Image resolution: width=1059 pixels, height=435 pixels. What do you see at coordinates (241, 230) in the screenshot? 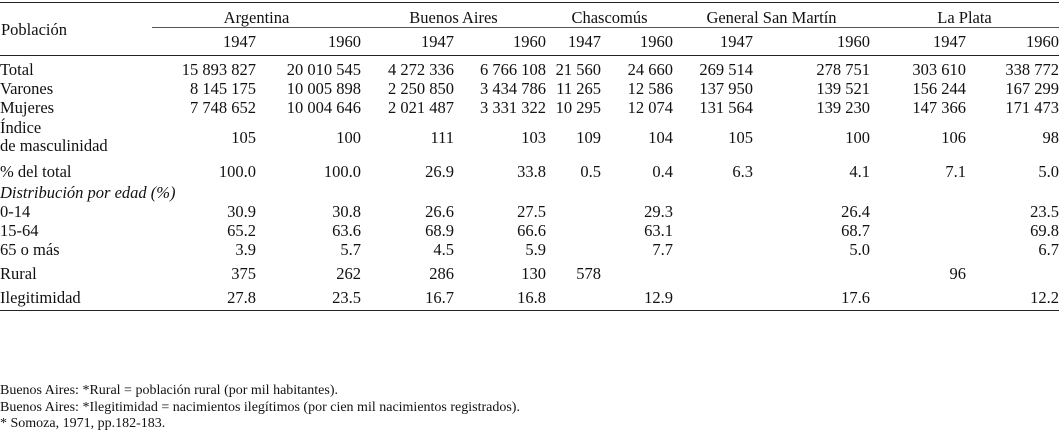
I see `table-cell: 65.2` at bounding box center [241, 230].